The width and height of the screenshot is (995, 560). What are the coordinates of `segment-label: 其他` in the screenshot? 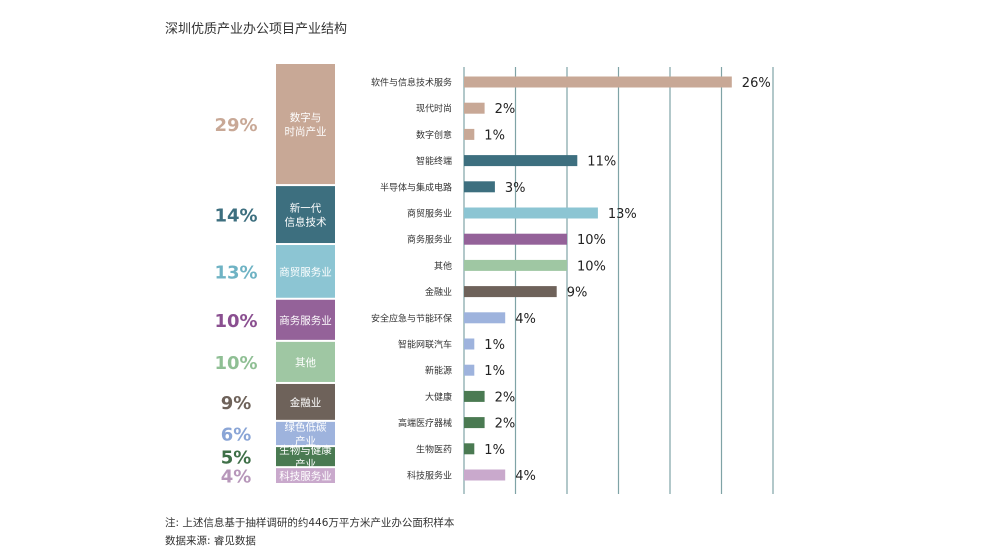 It's located at (305, 362).